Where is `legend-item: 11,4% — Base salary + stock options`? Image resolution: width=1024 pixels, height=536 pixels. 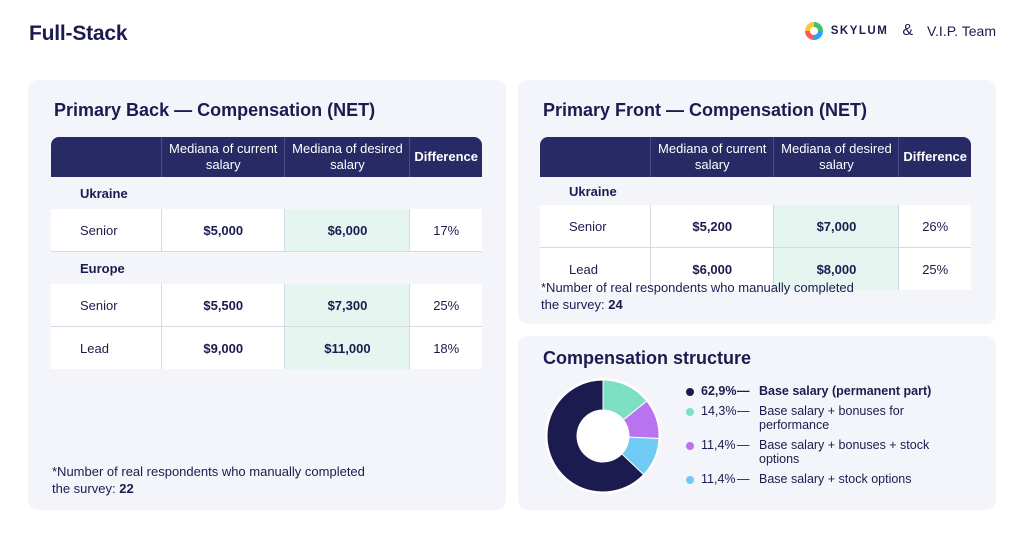
legend-item: 11,4% — Base salary + stock options is located at coordinates (817, 479).